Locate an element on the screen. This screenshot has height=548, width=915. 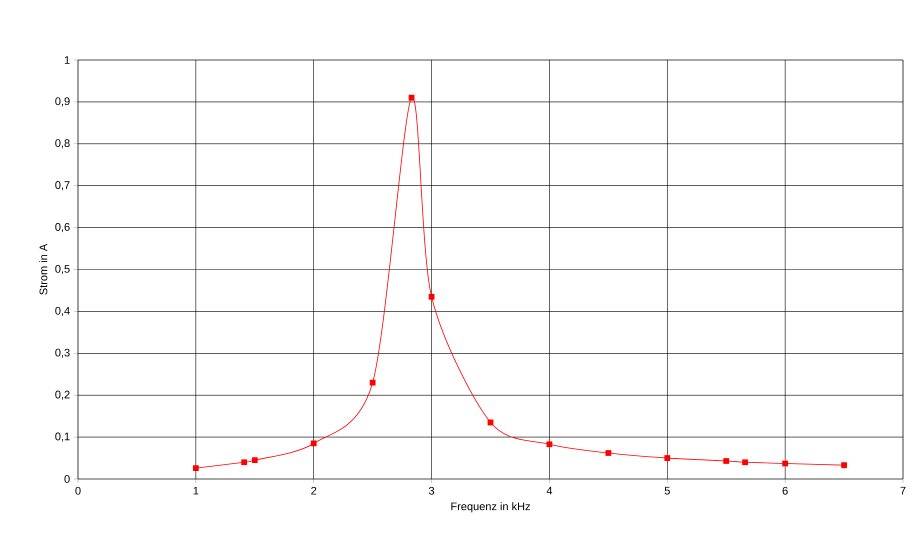
y-tick-label: 0,7 is located at coordinates (62, 185).